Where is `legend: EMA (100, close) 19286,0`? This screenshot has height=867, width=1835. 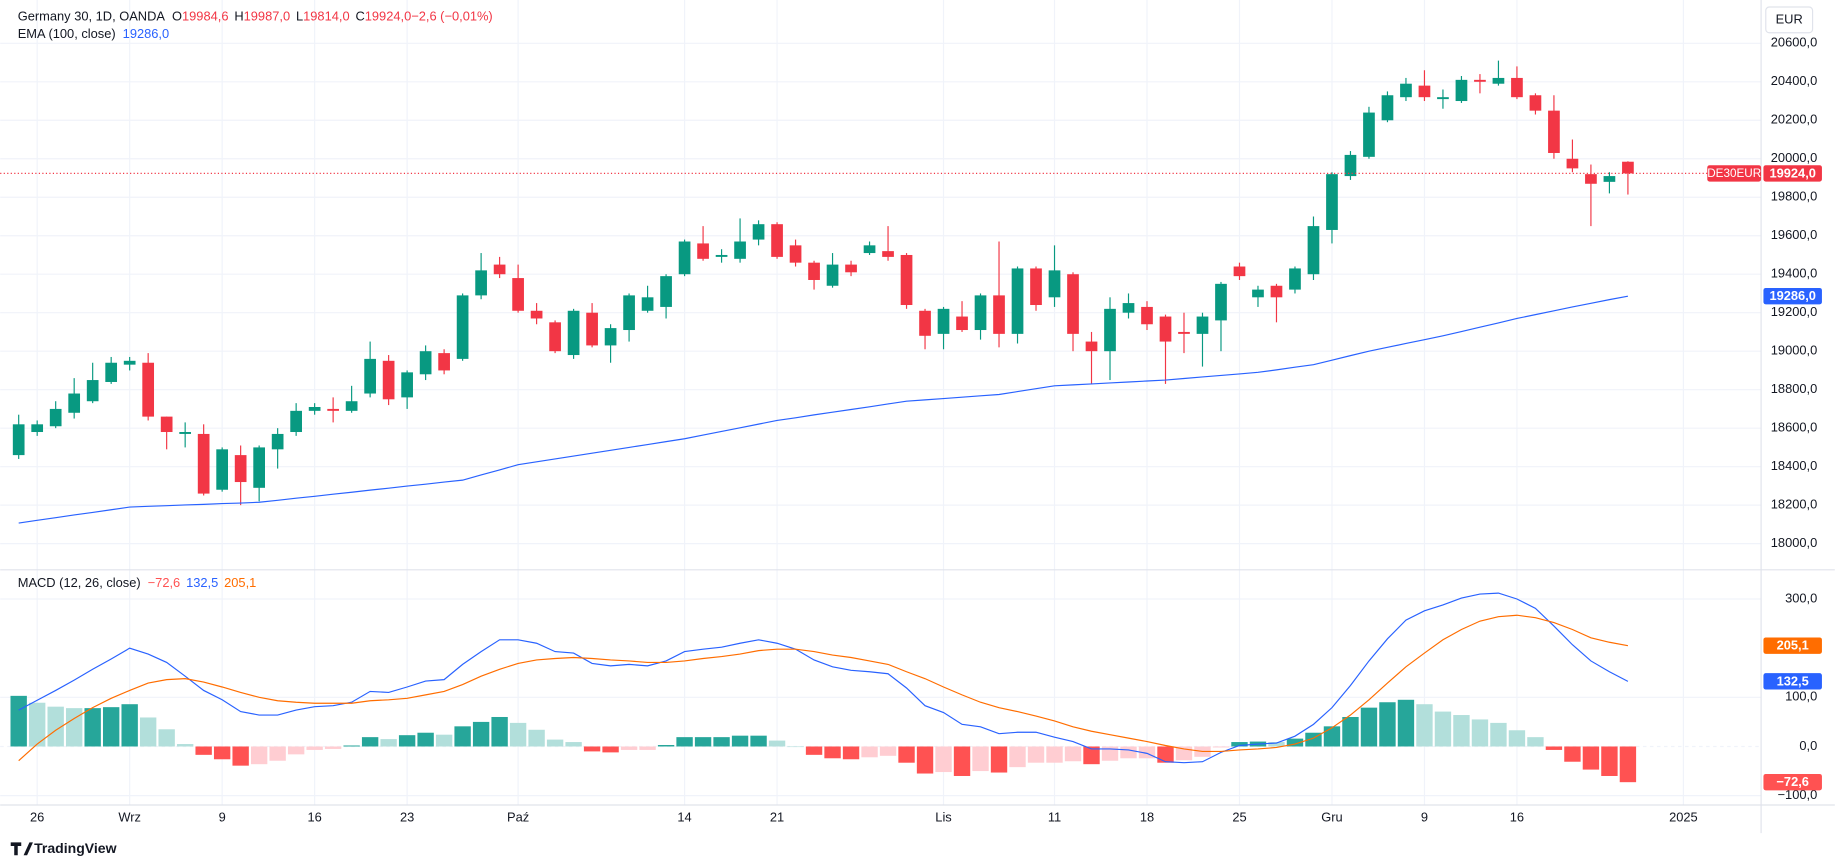 legend: EMA (100, close) 19286,0 is located at coordinates (93, 34).